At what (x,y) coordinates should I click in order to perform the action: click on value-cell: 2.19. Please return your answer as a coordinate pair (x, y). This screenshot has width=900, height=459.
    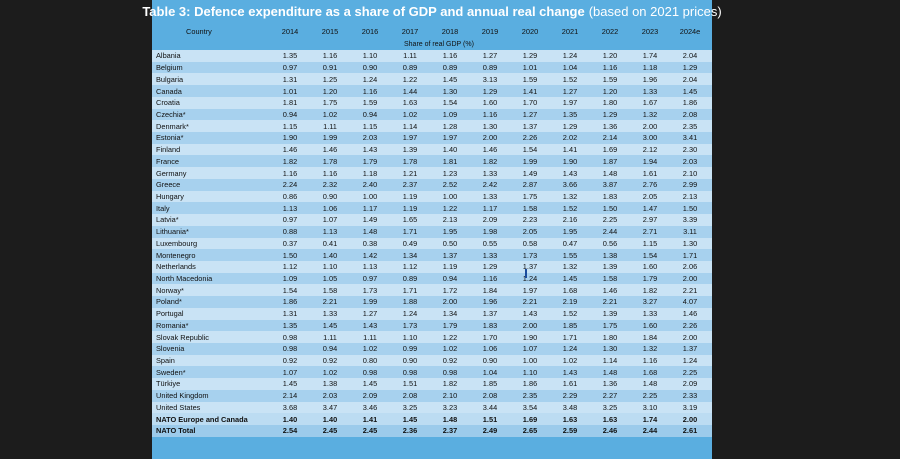
    Looking at the image, I should click on (570, 302).